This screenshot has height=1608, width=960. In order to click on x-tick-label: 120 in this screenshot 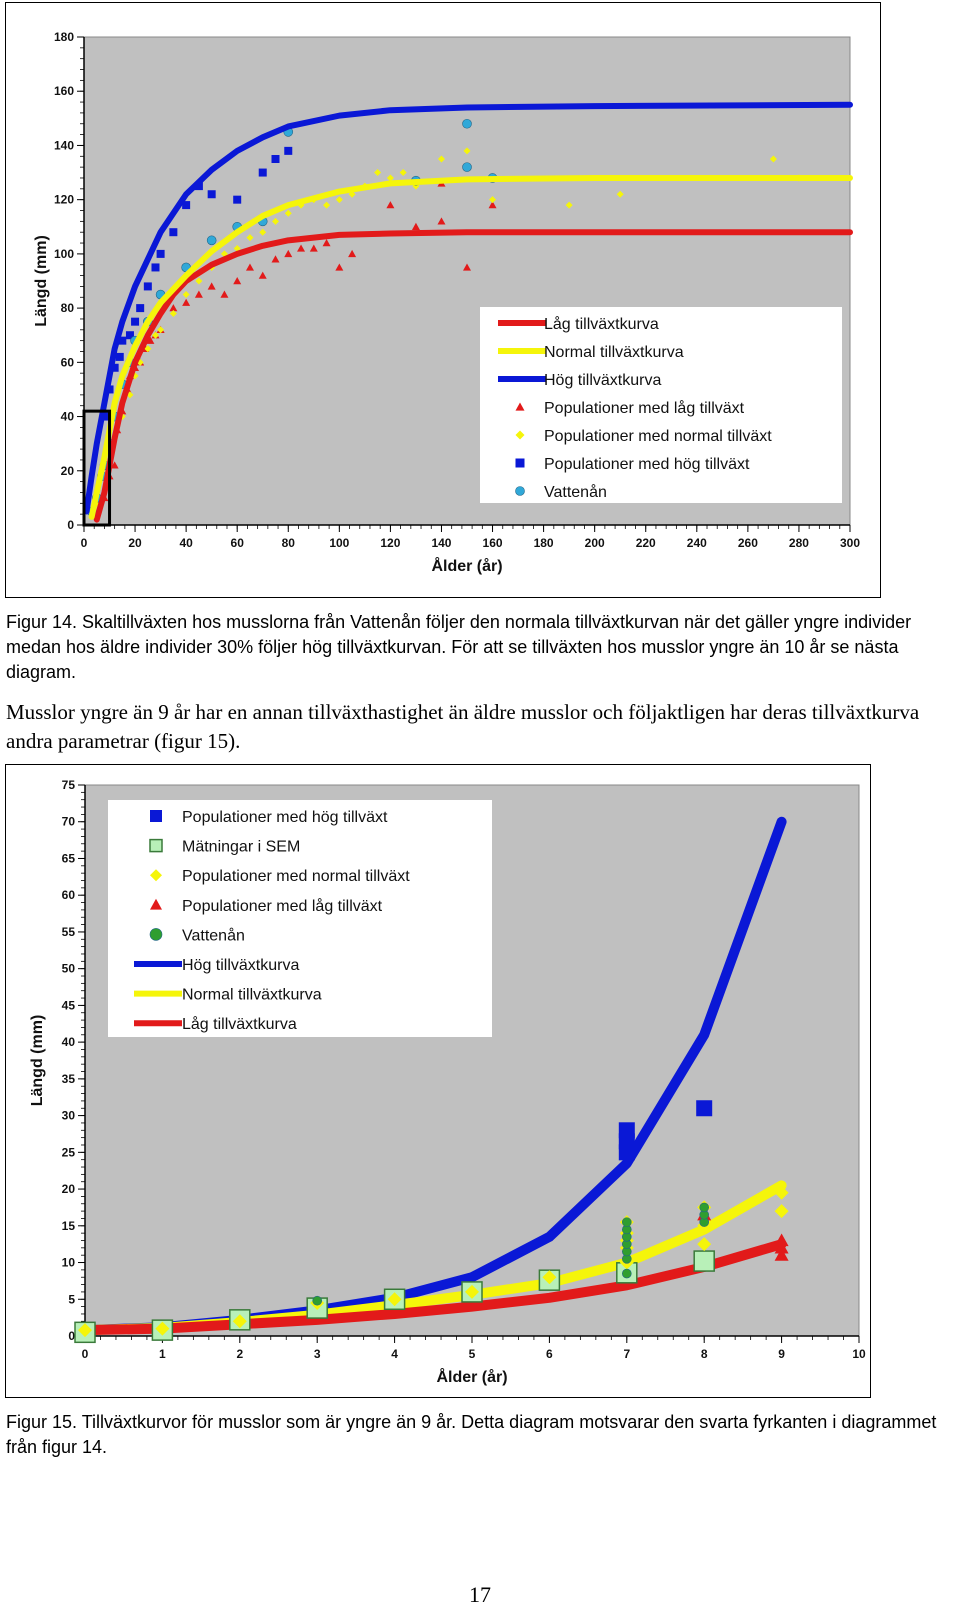, I will do `click(390, 543)`.